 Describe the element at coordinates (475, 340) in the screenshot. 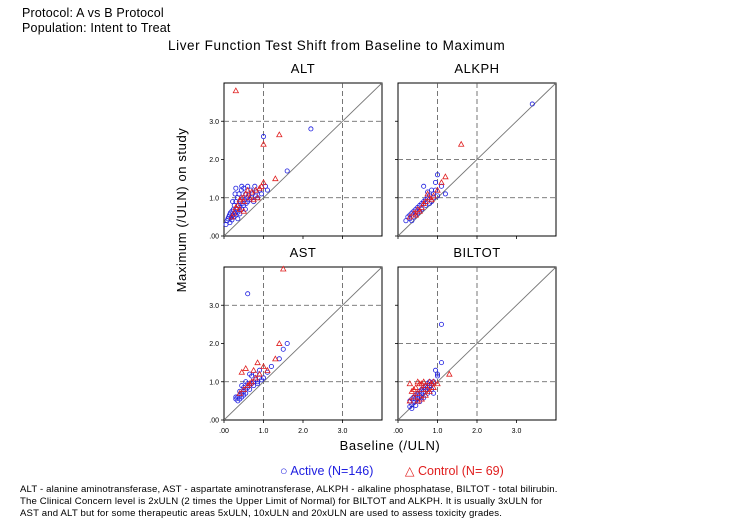

I see `panel-biltot: BILTOT .00 1.0 2.0 3.0` at that location.